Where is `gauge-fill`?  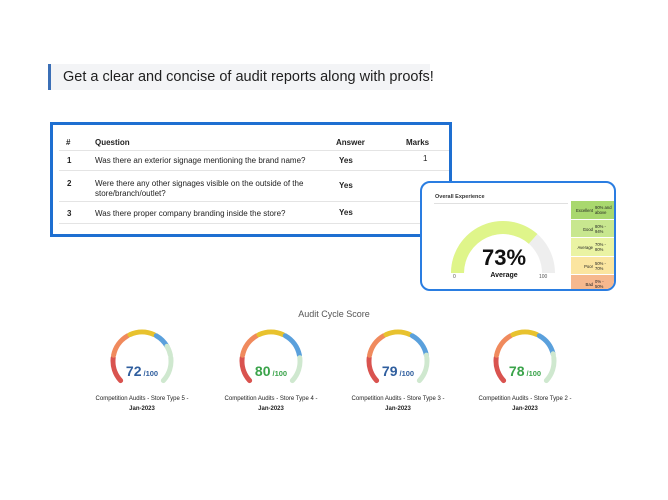 gauge-fill is located at coordinates (494, 246).